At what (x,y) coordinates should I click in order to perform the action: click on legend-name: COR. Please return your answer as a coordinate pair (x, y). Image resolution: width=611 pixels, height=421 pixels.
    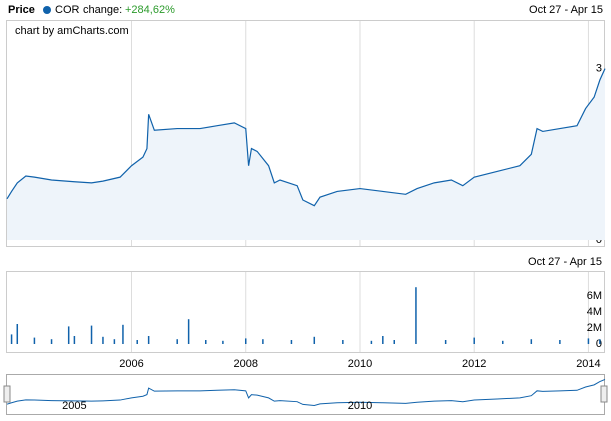
    Looking at the image, I should click on (67, 10).